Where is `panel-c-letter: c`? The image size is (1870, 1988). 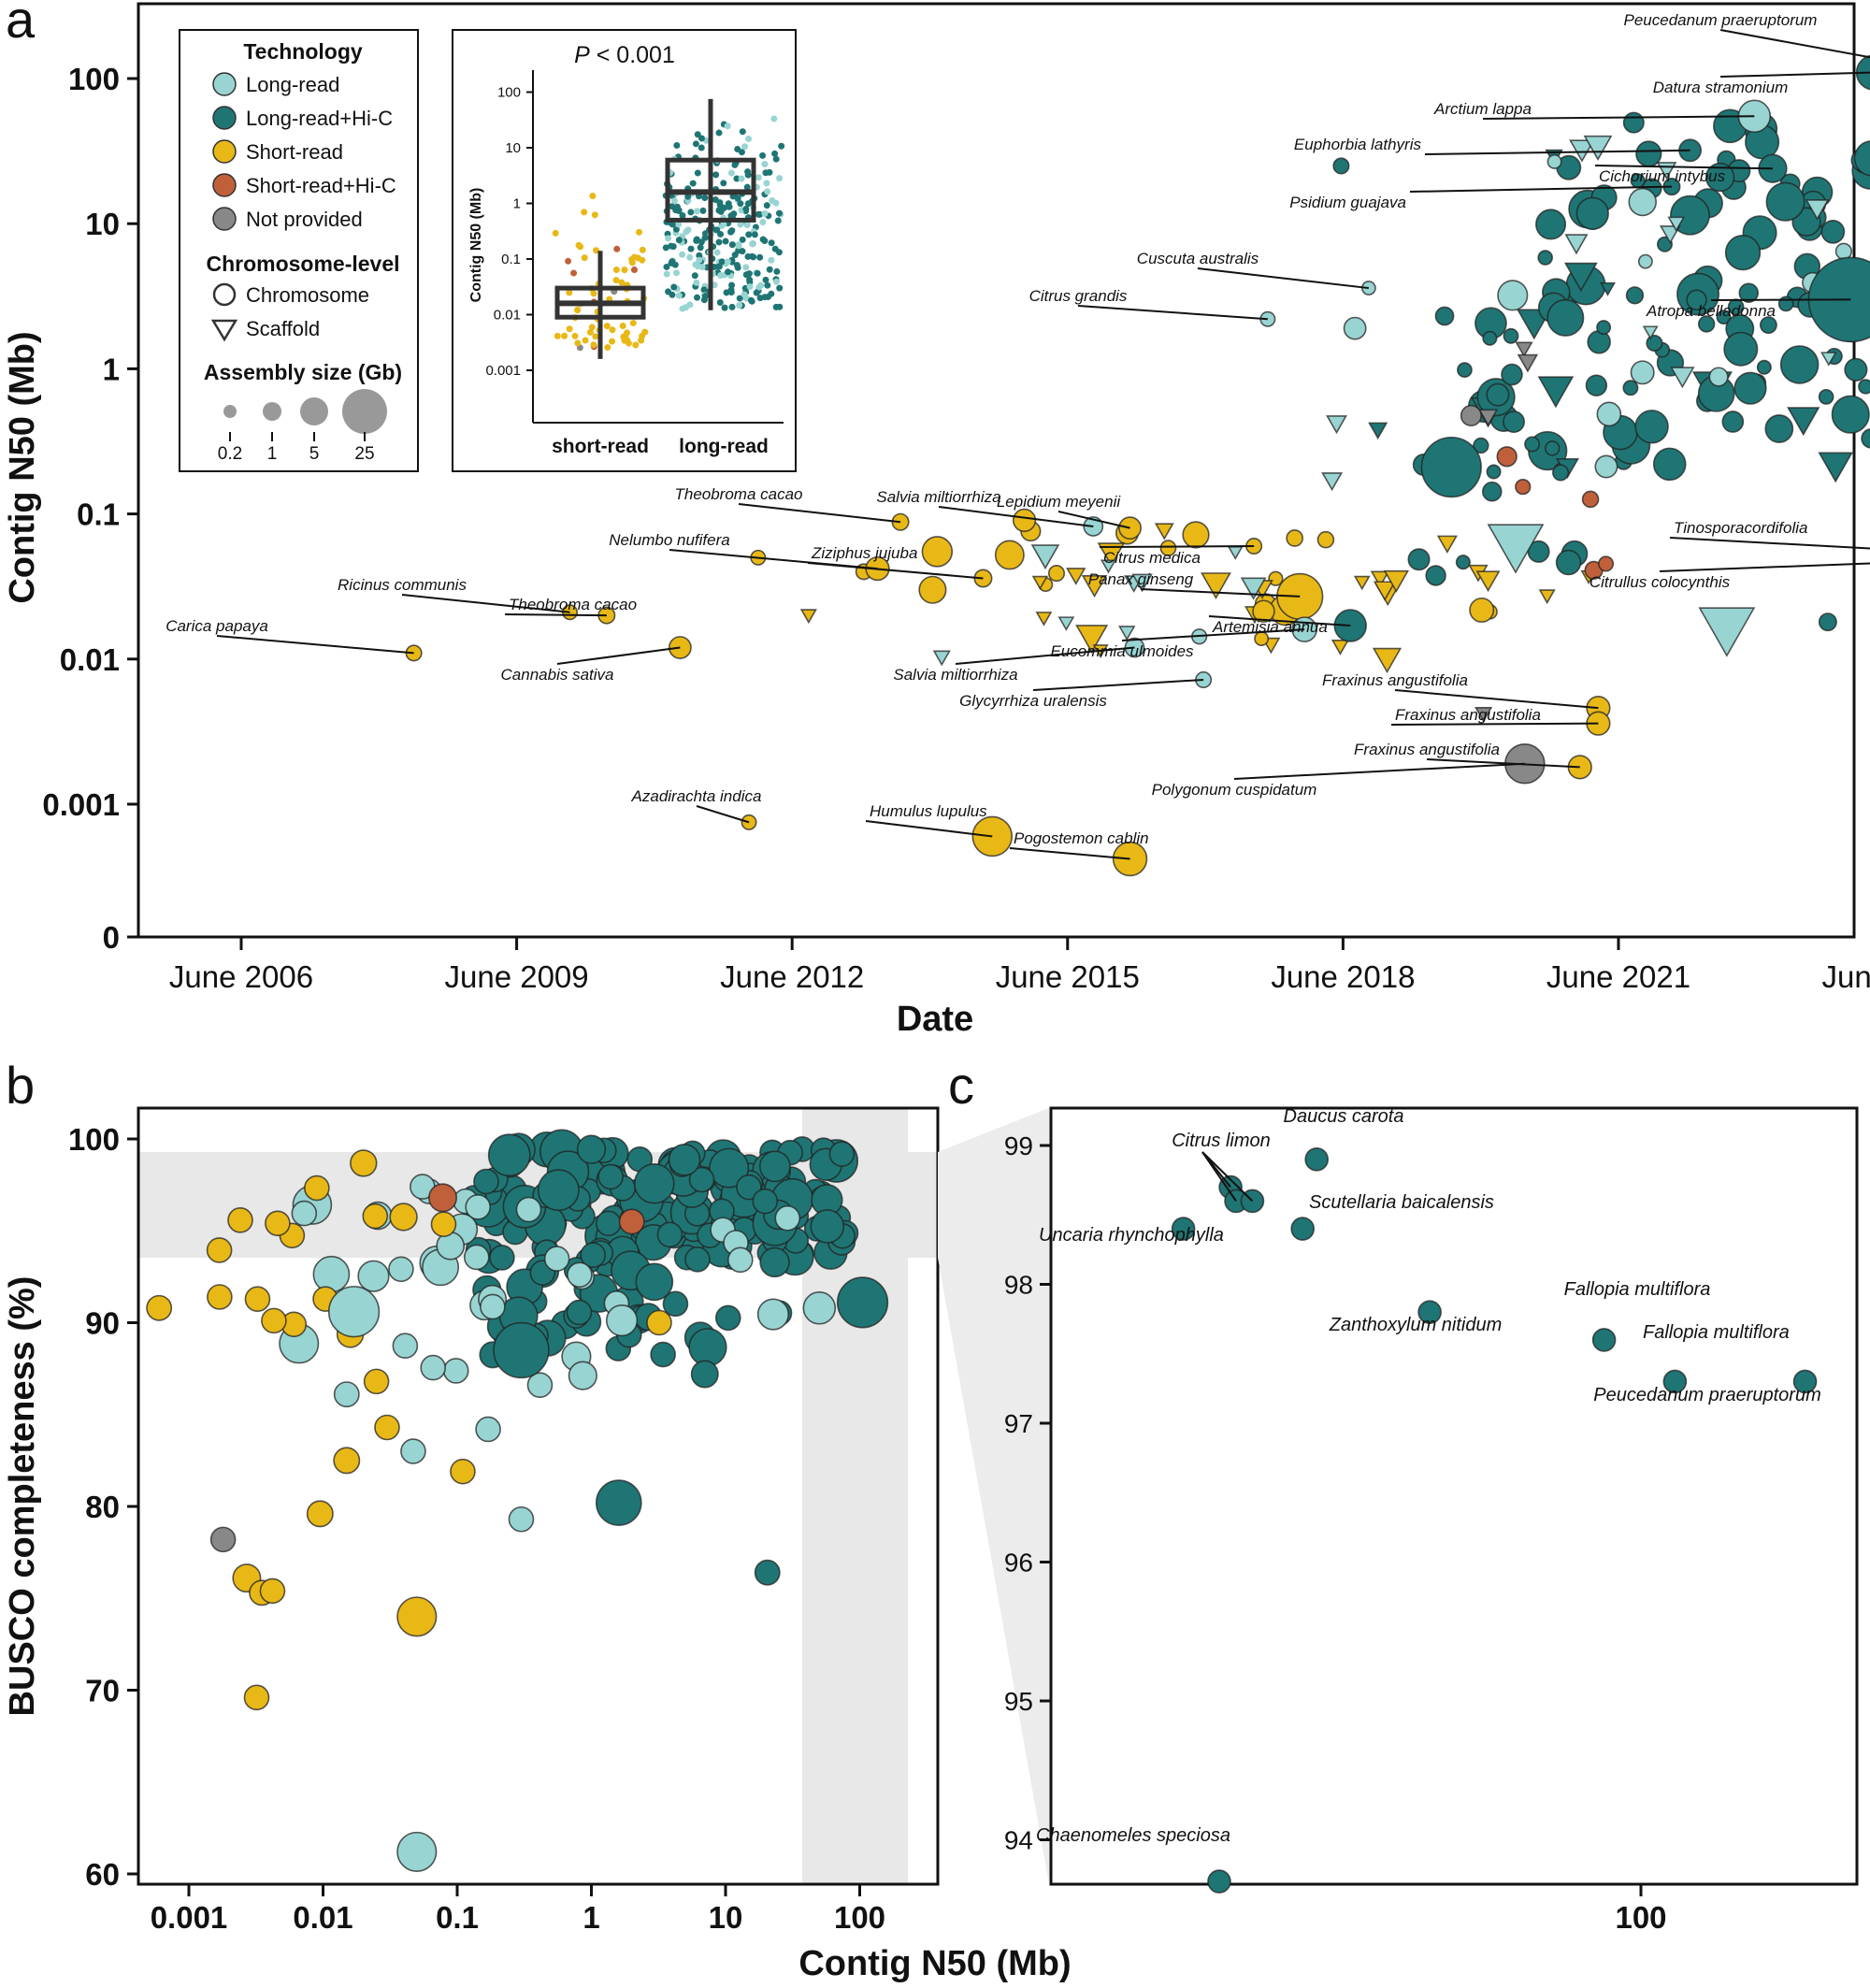 panel-c-letter: c is located at coordinates (961, 1086).